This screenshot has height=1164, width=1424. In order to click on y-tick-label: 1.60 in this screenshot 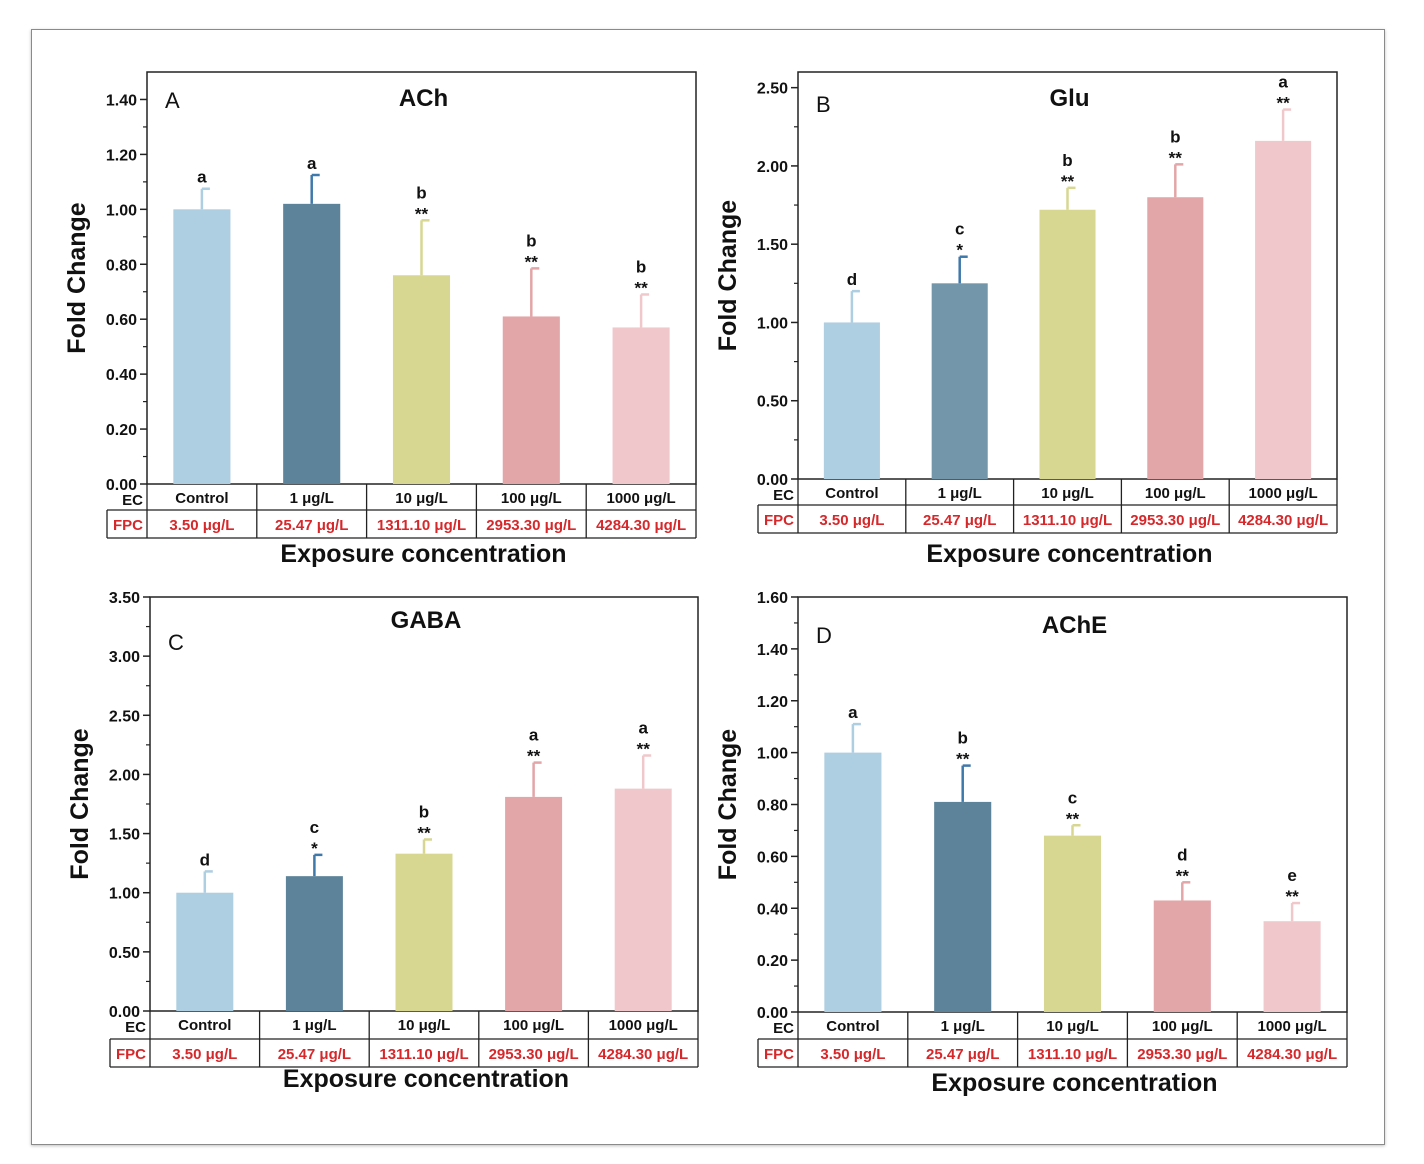, I will do `click(772, 598)`.